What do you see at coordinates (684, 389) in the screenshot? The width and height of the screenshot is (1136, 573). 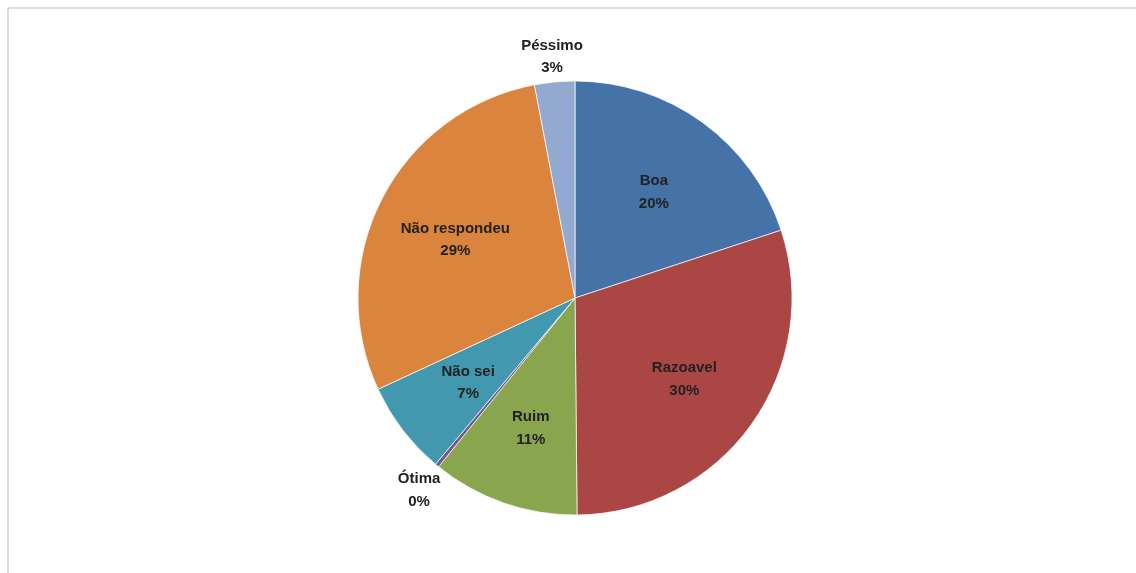 I see `data-label: 30%` at bounding box center [684, 389].